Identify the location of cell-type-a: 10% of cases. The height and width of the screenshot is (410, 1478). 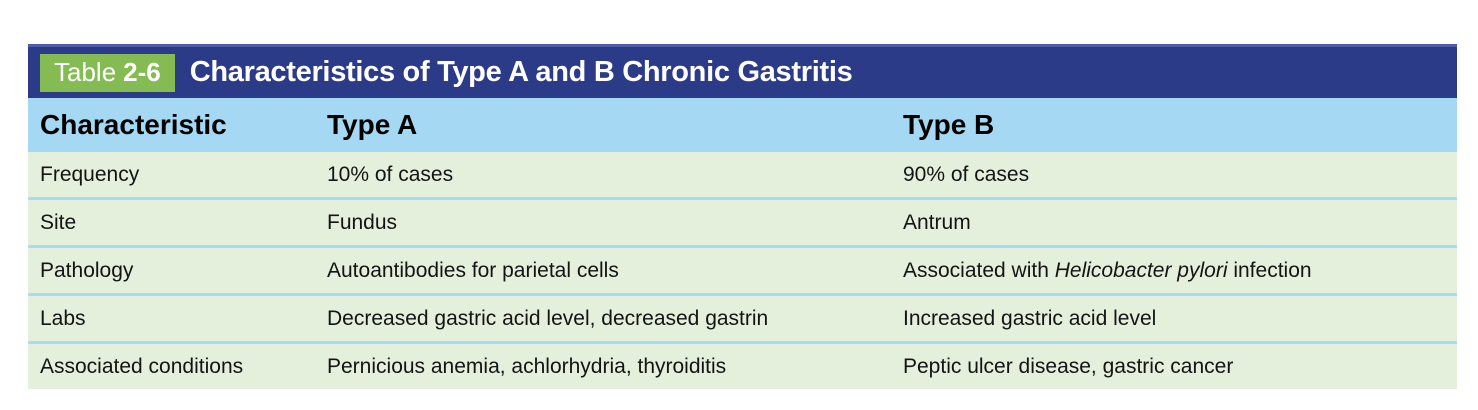
(390, 174).